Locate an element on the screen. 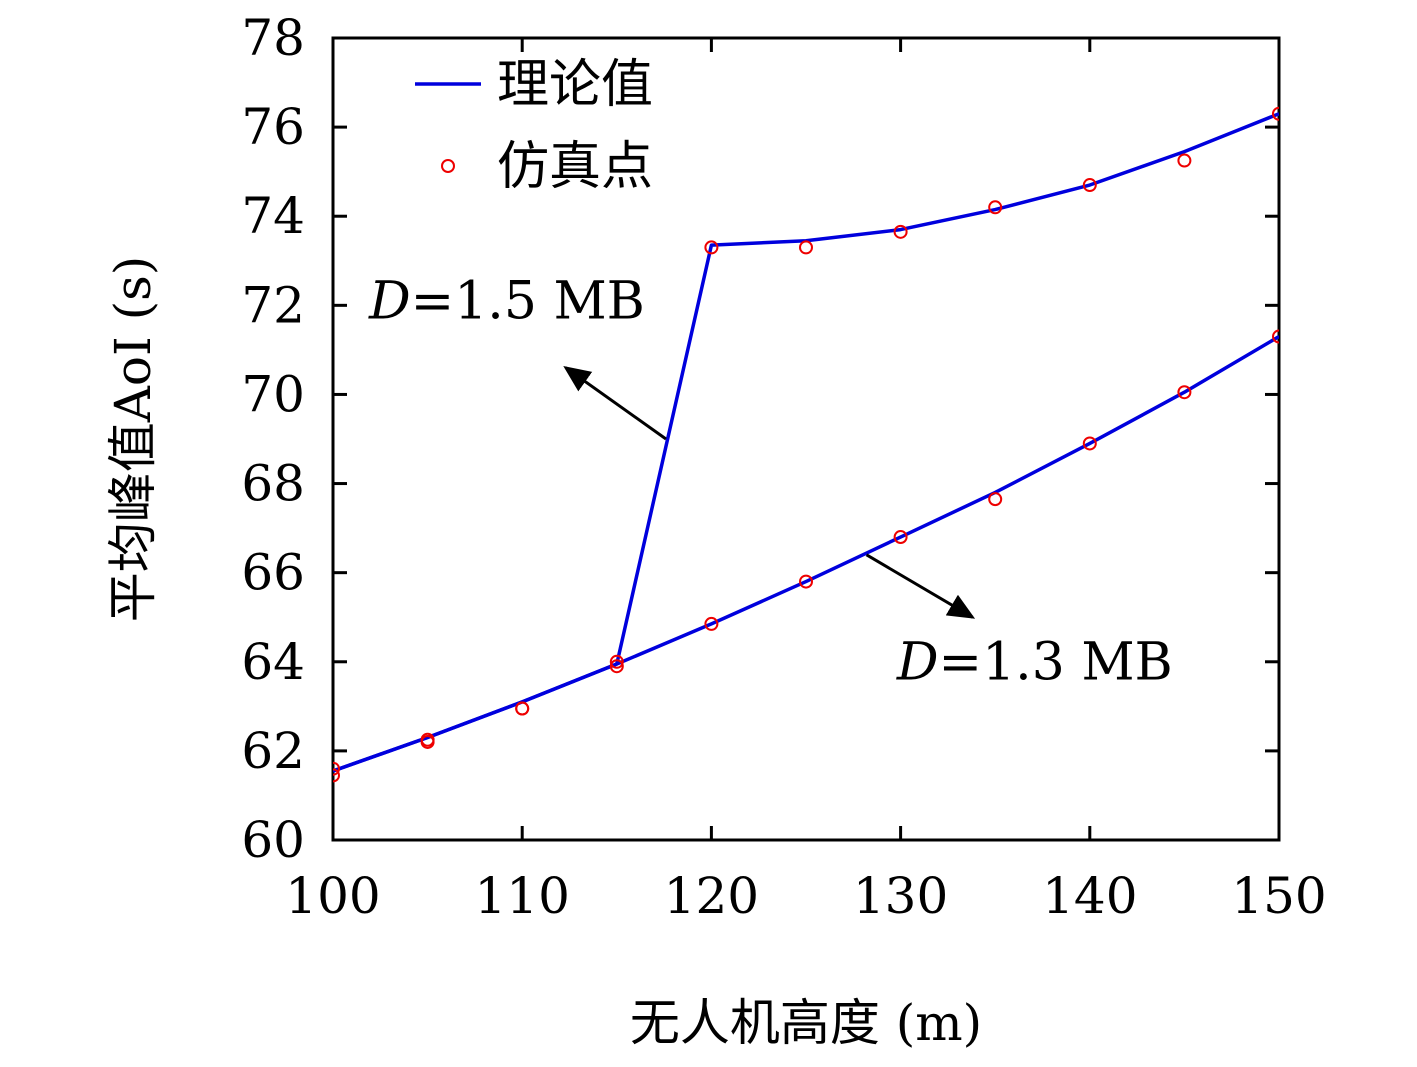  y-tick-label: 72 is located at coordinates (273, 305).